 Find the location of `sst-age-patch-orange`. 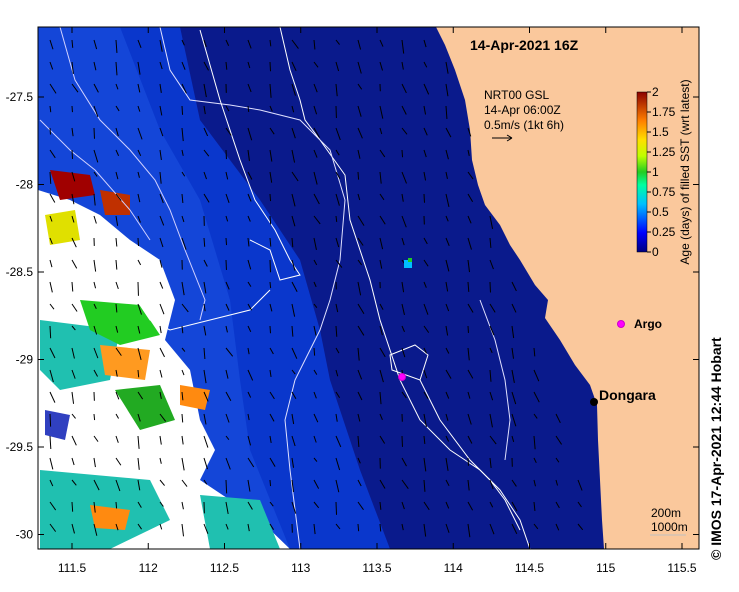

sst-age-patch-orange is located at coordinates (110, 517).